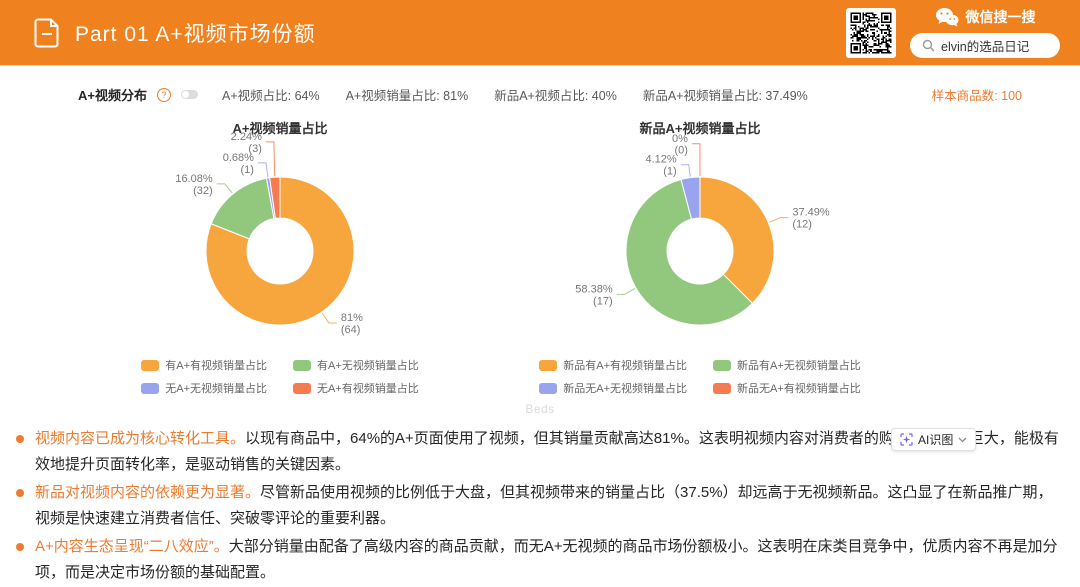 This screenshot has height=587, width=1080. I want to click on slice-label-0: 37.49% (12), so click(811, 219).